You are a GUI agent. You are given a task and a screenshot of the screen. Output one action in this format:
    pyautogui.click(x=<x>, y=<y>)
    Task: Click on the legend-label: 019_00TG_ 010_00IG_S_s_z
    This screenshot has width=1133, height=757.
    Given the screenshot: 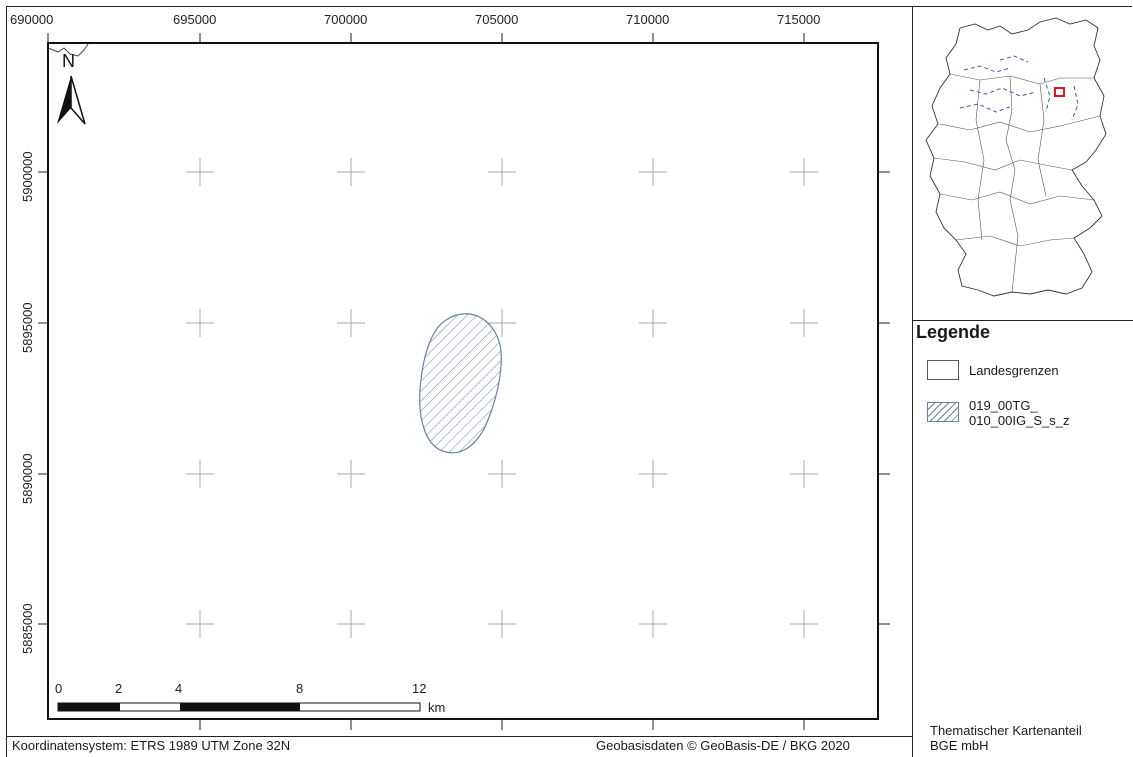 What is the action you would take?
    pyautogui.click(x=1019, y=413)
    